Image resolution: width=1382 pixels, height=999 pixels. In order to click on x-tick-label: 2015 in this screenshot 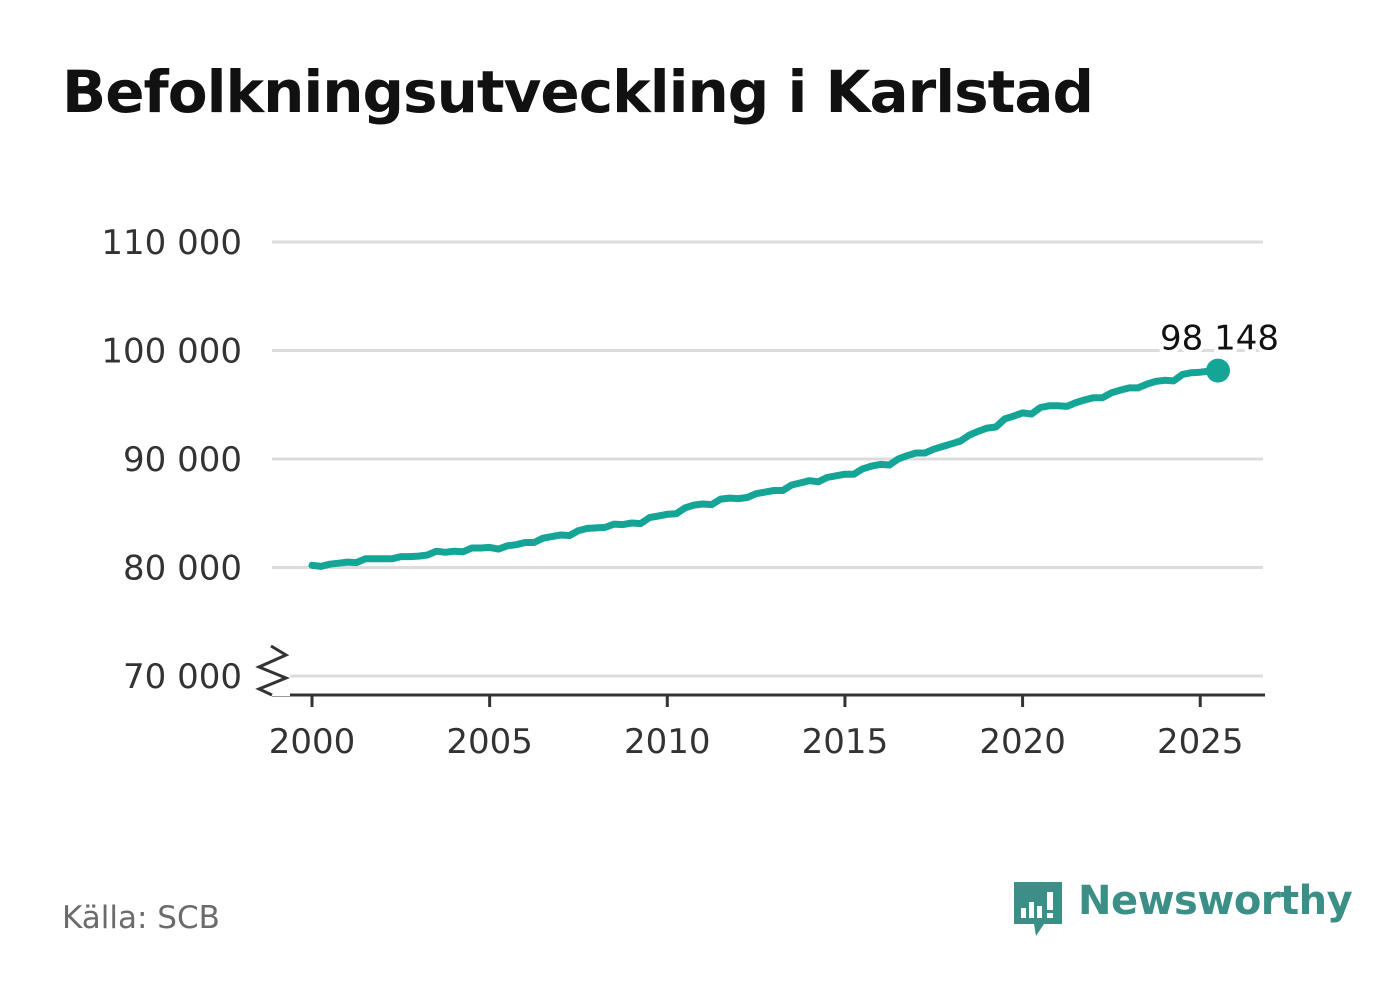, I will do `click(845, 742)`.